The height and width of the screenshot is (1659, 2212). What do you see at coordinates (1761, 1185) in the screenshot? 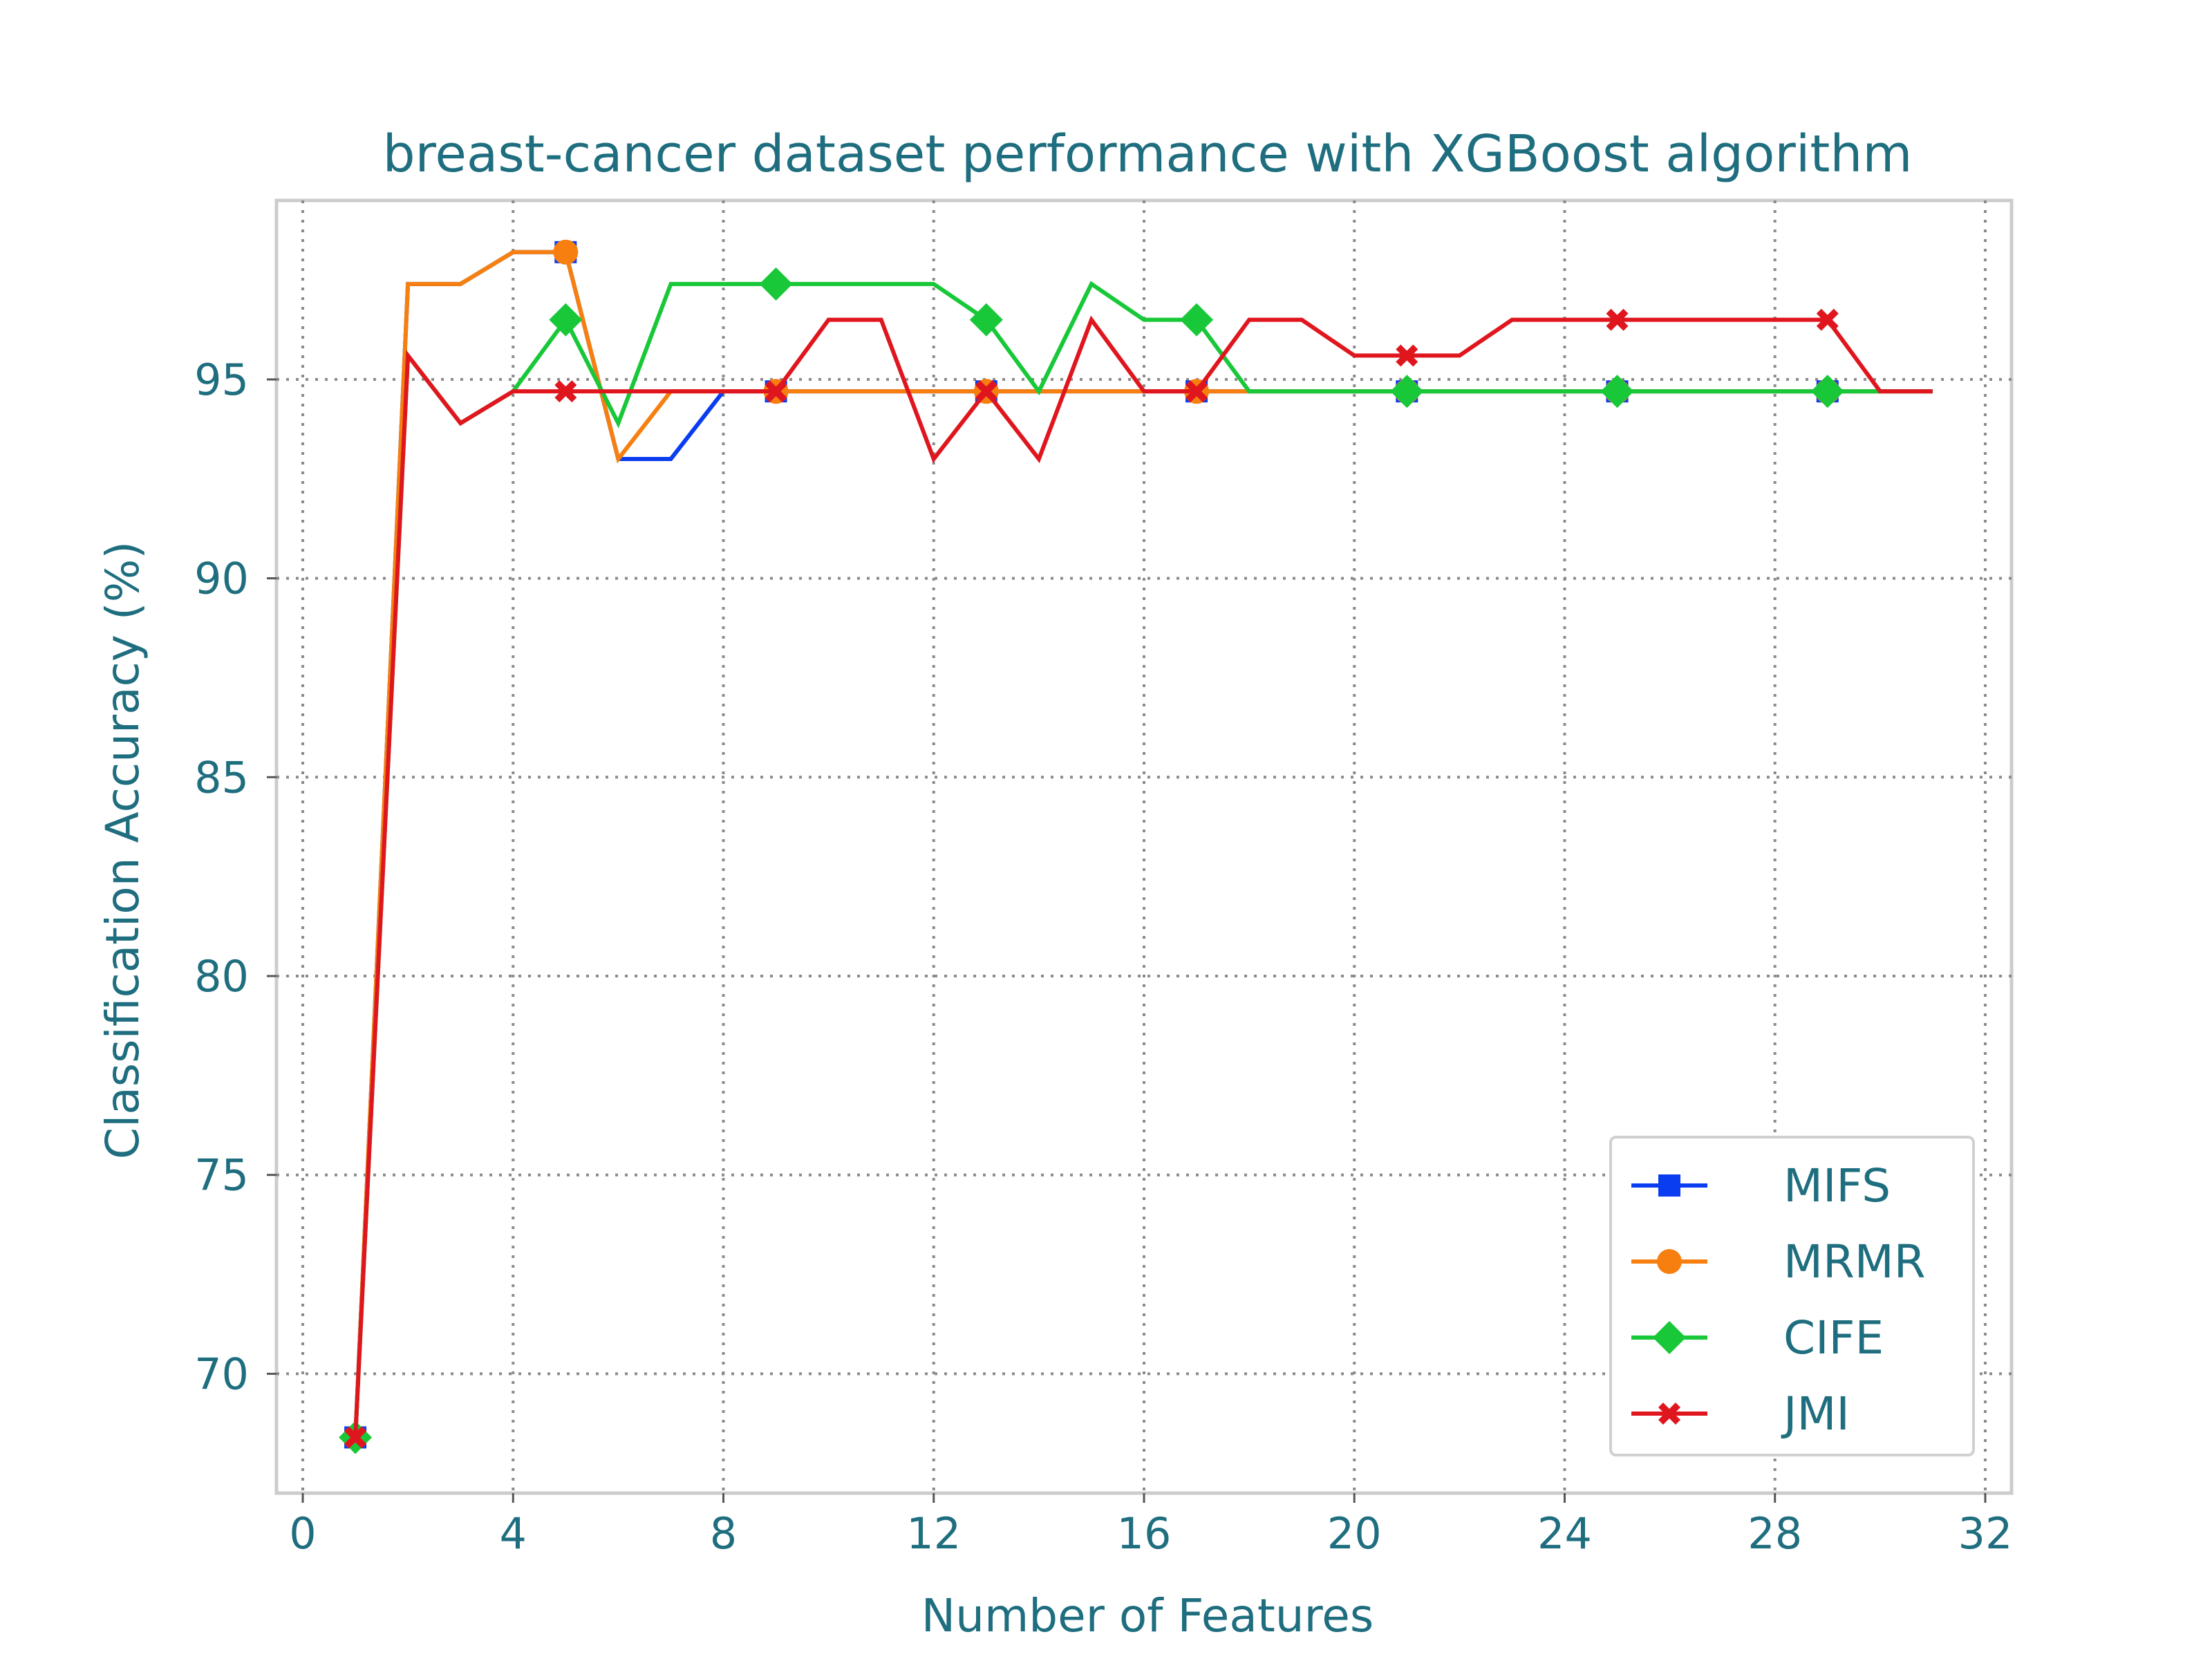
I see `legend-item: MIFS` at bounding box center [1761, 1185].